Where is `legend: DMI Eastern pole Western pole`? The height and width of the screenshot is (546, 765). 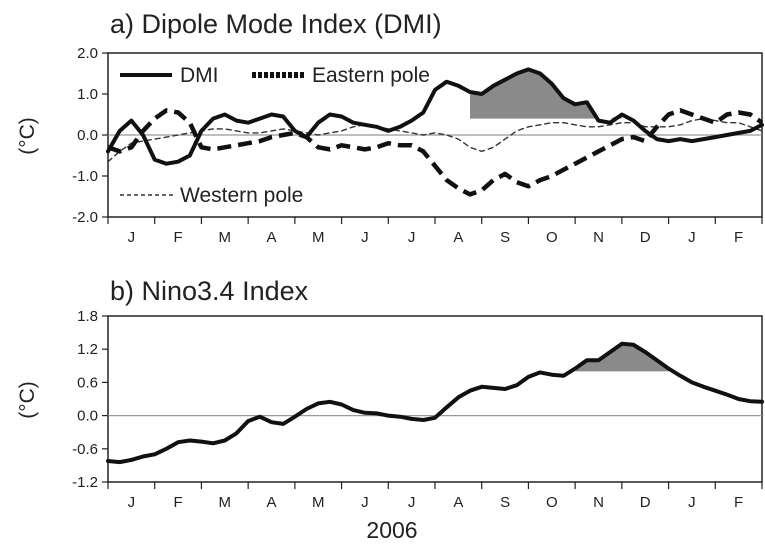
legend: DMI Eastern pole Western pole is located at coordinates (275, 135).